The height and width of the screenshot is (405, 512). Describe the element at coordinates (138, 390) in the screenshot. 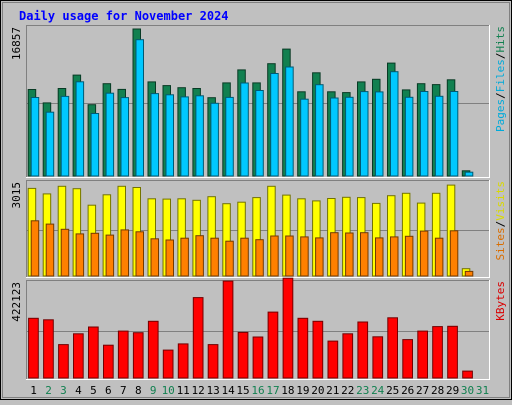

I see `x-tick-label-day-8: 8` at that location.